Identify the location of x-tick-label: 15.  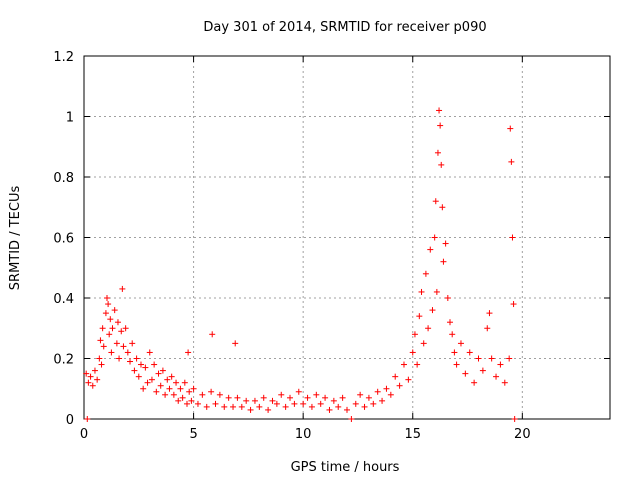
(412, 434).